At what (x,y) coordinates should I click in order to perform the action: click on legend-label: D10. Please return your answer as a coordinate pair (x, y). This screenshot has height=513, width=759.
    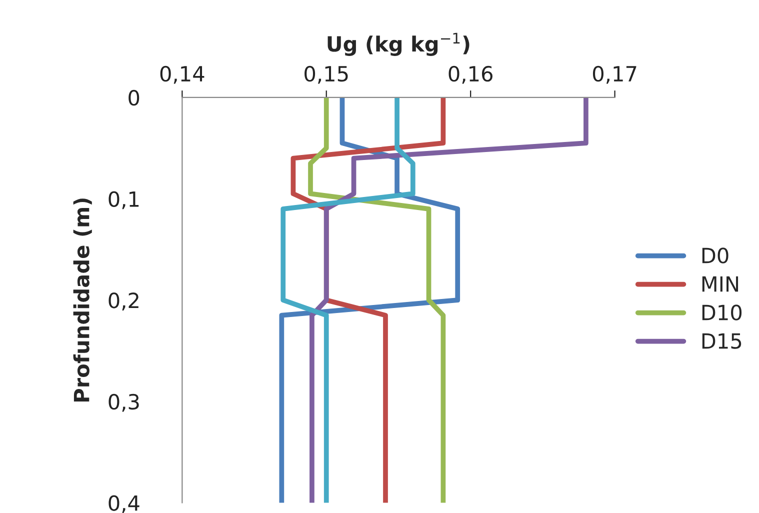
    Looking at the image, I should click on (722, 312).